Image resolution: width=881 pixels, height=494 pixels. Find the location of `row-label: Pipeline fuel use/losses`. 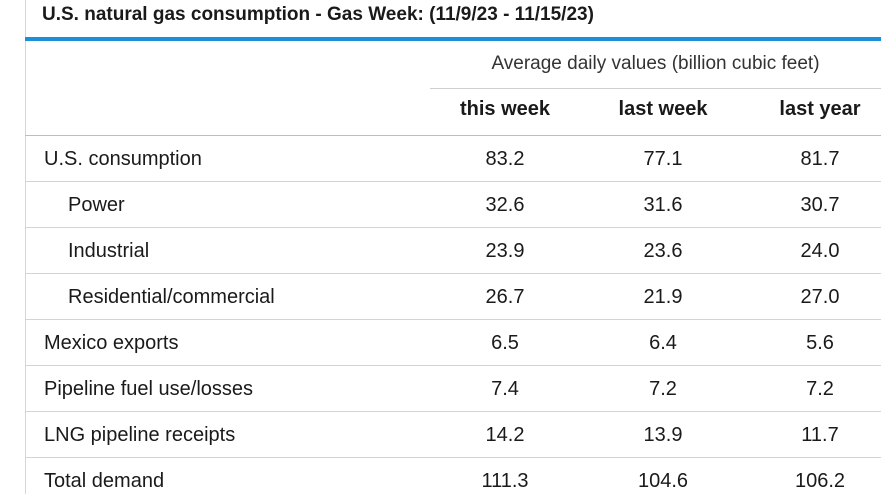

row-label: Pipeline fuel use/losses is located at coordinates (149, 389).